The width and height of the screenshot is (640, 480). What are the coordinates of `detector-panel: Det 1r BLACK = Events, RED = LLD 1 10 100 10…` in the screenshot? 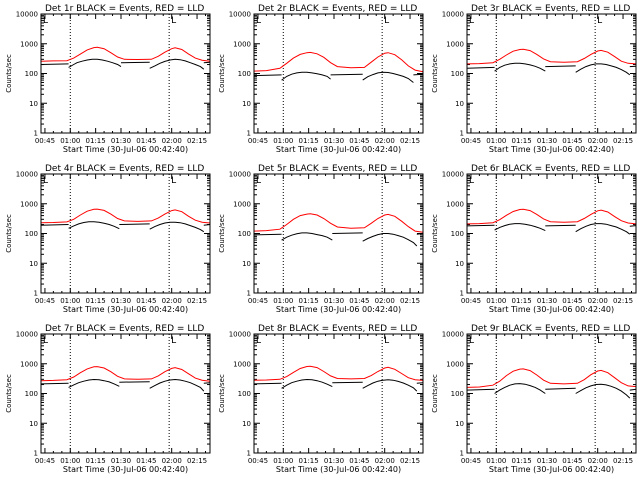 It's located at (108, 79).